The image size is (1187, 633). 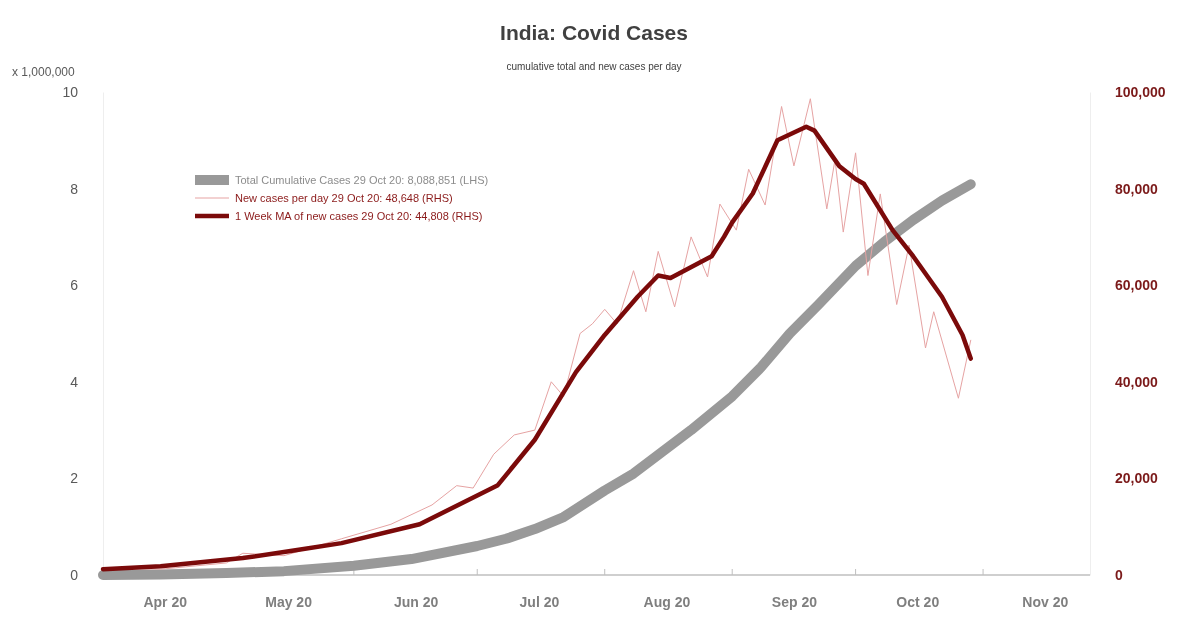 I want to click on legend-label: New cases per day 29 Oct 20: 48,648 (RHS), so click(x=344, y=198).